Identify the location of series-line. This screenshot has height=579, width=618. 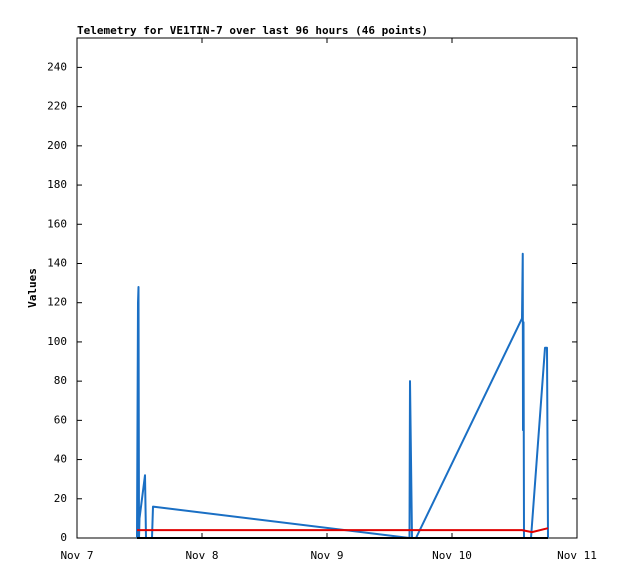
(343, 530).